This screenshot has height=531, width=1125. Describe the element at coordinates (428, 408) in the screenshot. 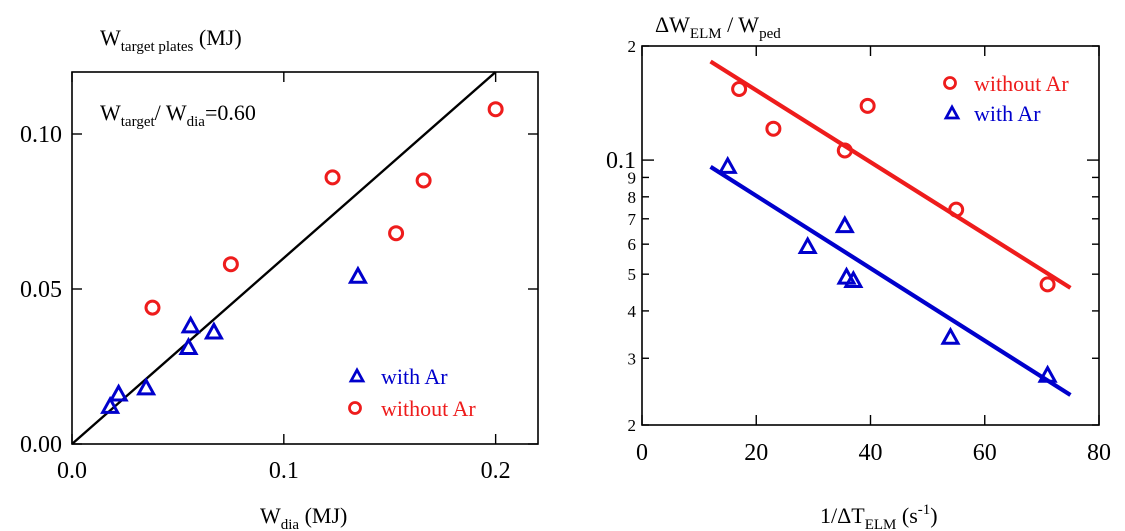

I see `left-legend-label-without-ar: without Ar` at that location.